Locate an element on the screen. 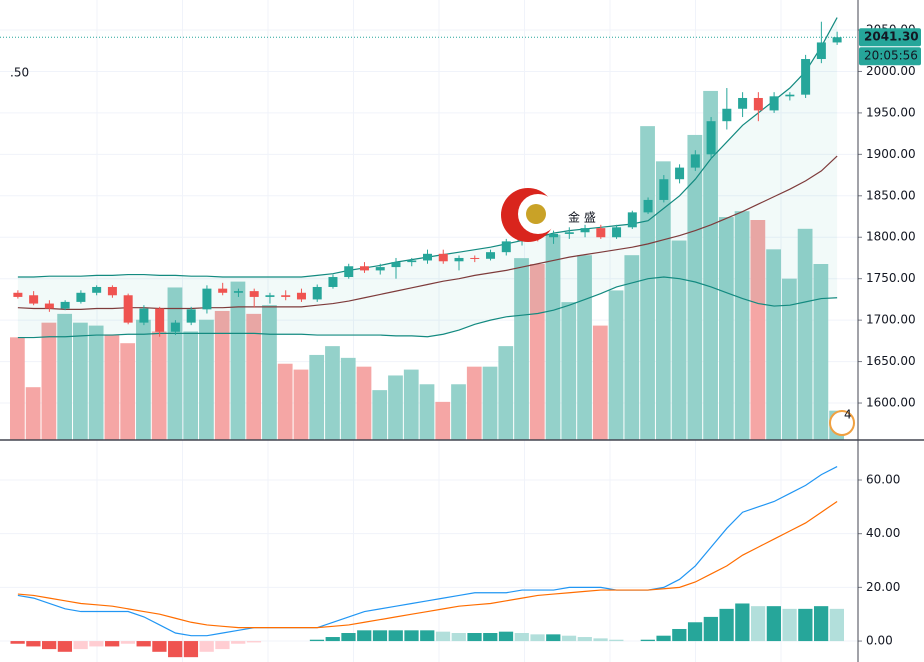  countdown-box is located at coordinates (890, 56).